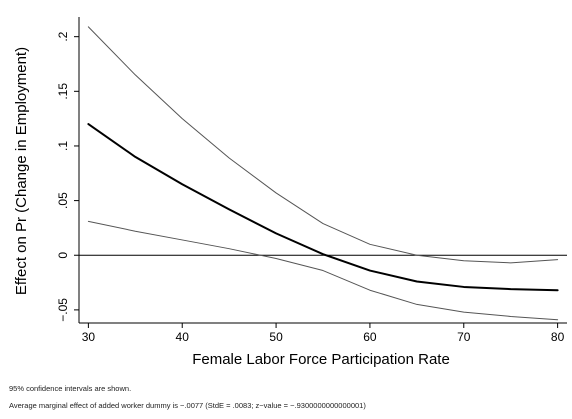 The height and width of the screenshot is (419, 572). What do you see at coordinates (323, 333) in the screenshot?
I see `x-tick-group: 30 40 50 60 70 80` at bounding box center [323, 333].